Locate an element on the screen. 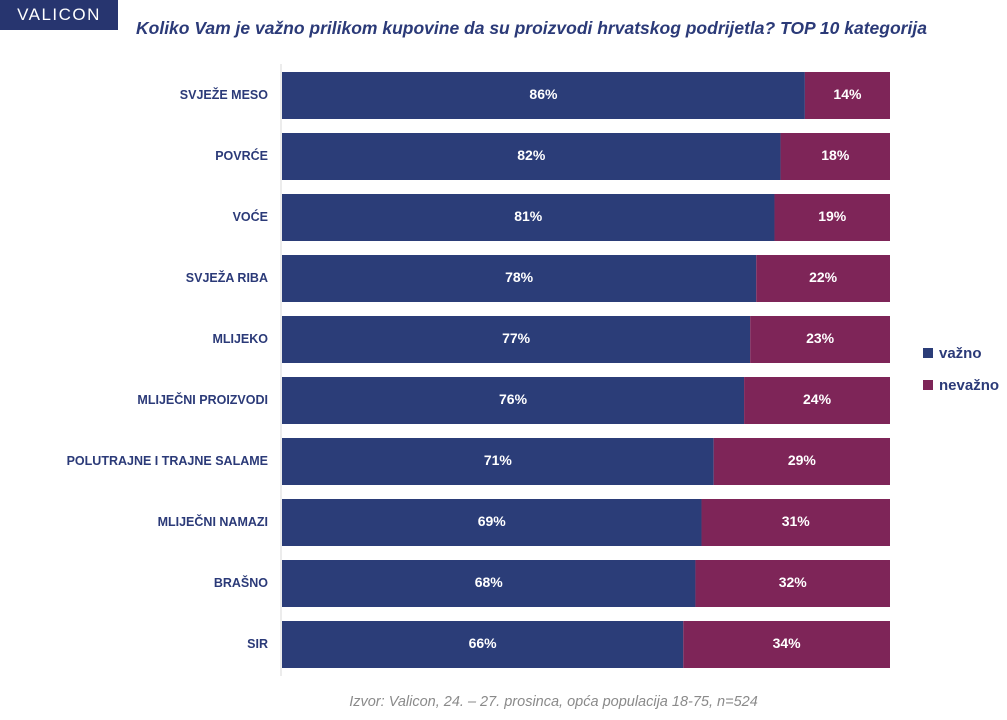 The width and height of the screenshot is (1007, 720). data-label-vazno: 71% is located at coordinates (498, 460).